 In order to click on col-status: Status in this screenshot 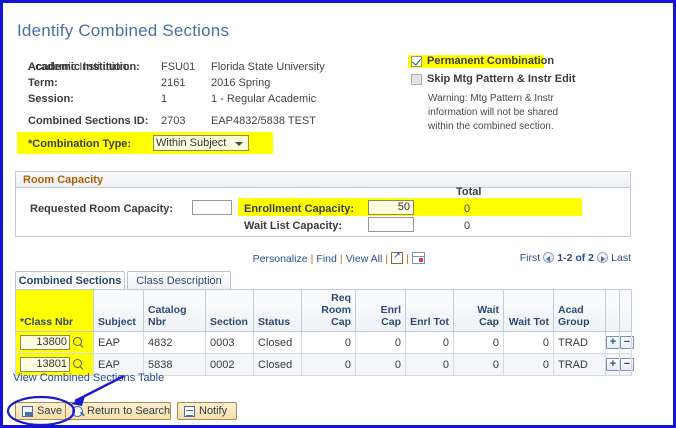, I will do `click(277, 310)`.